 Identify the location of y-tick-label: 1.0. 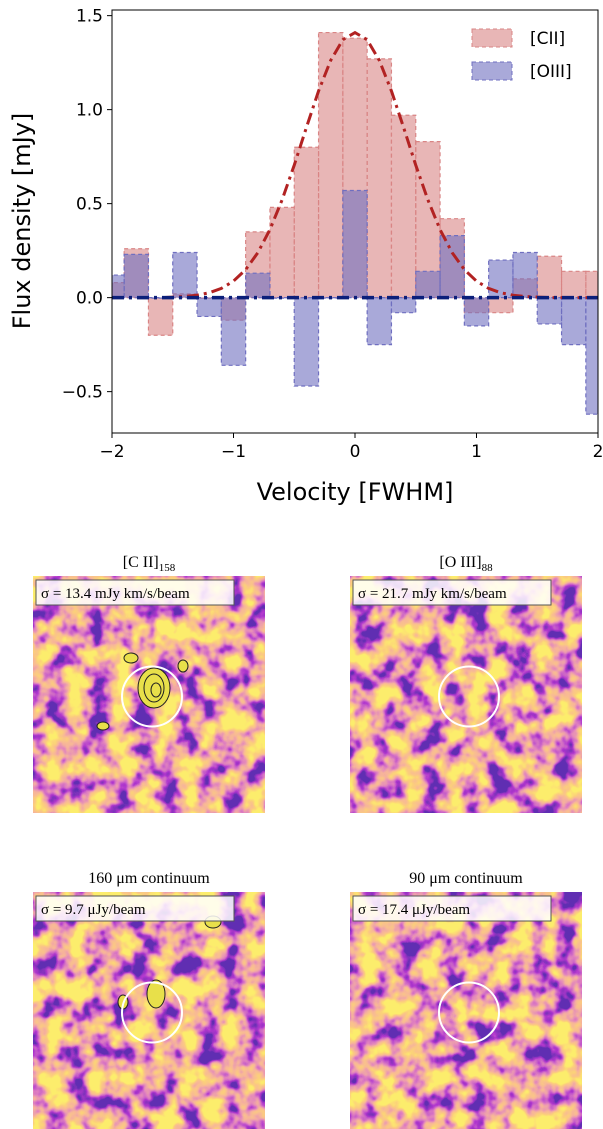
(89, 111).